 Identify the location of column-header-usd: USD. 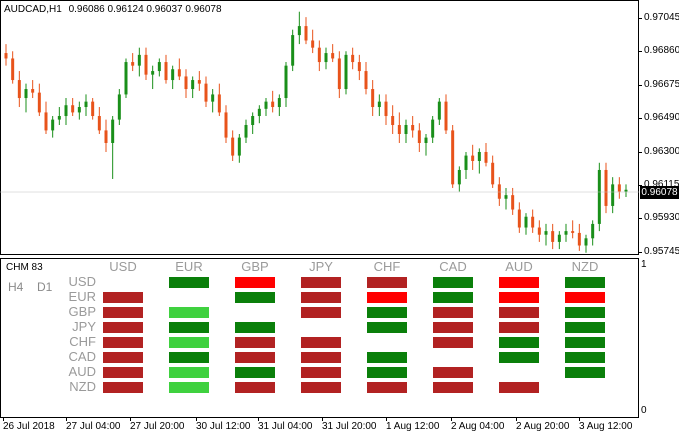
(123, 266).